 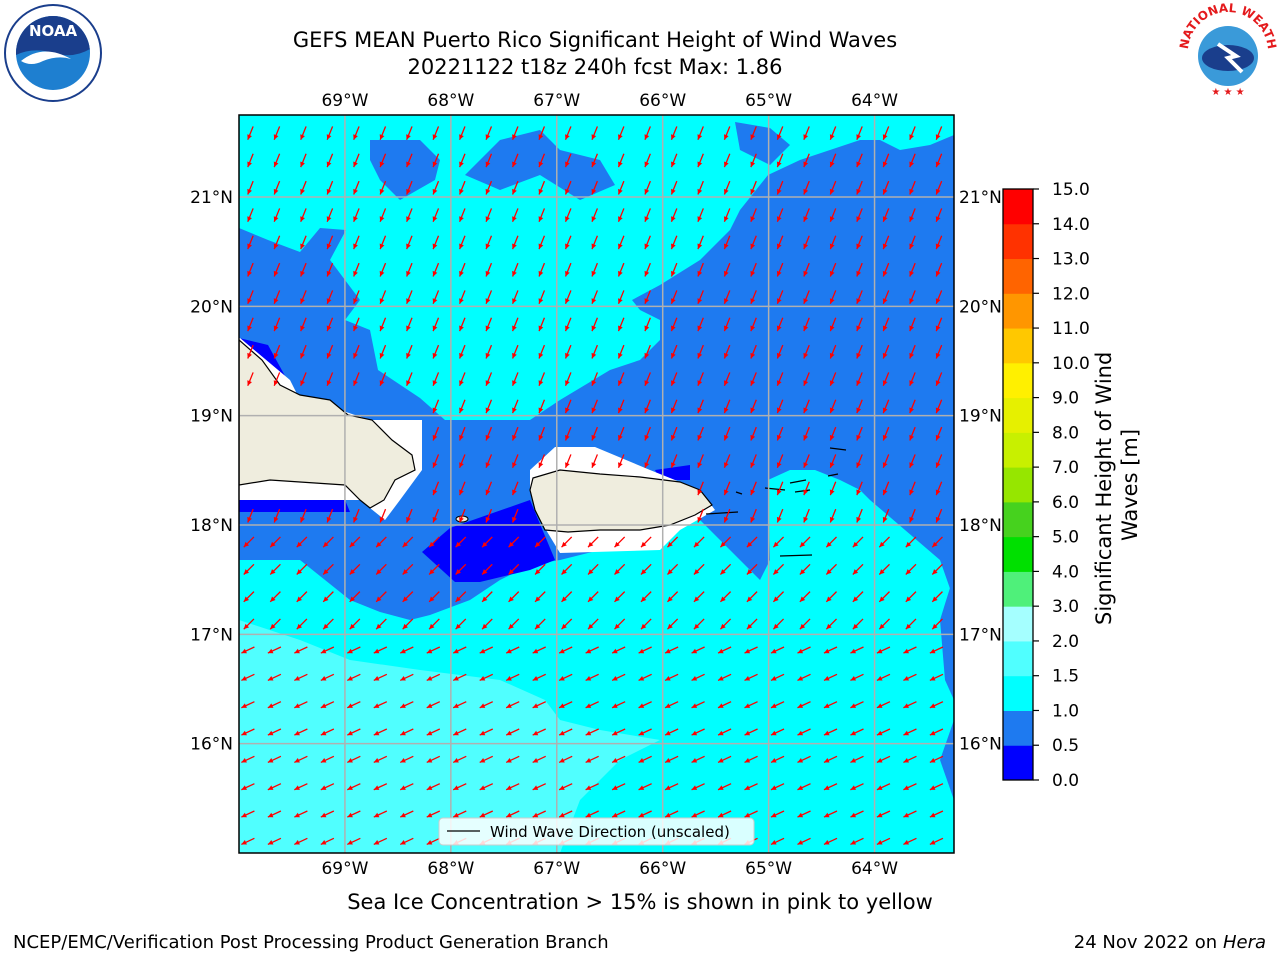 What do you see at coordinates (980, 526) in the screenshot?
I see `lat-tick-label-right: 18°N` at bounding box center [980, 526].